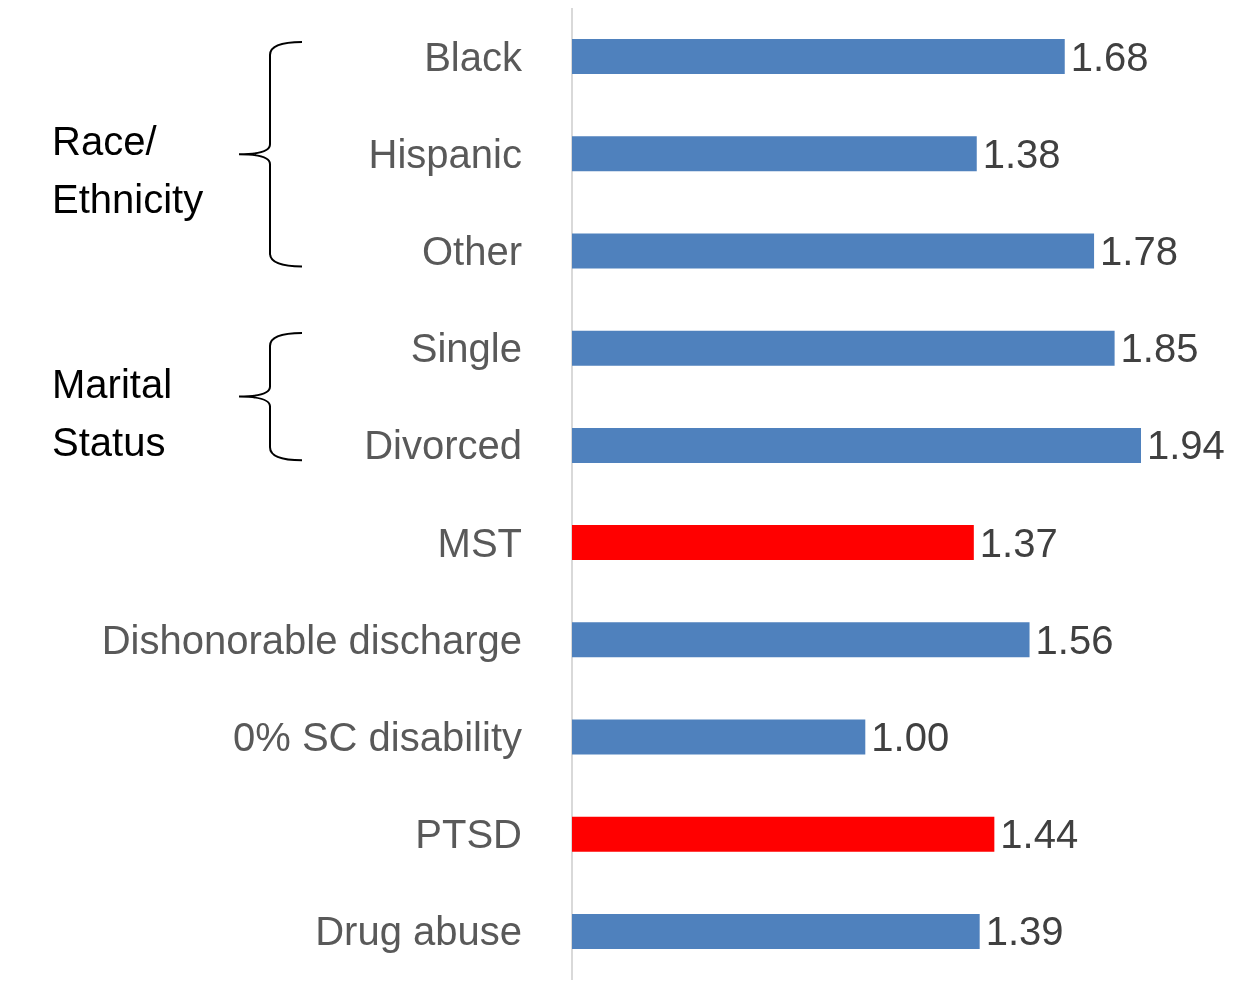 Image resolution: width=1255 pixels, height=988 pixels. What do you see at coordinates (418, 931) in the screenshot?
I see `y-tick-label: Drug abuse` at bounding box center [418, 931].